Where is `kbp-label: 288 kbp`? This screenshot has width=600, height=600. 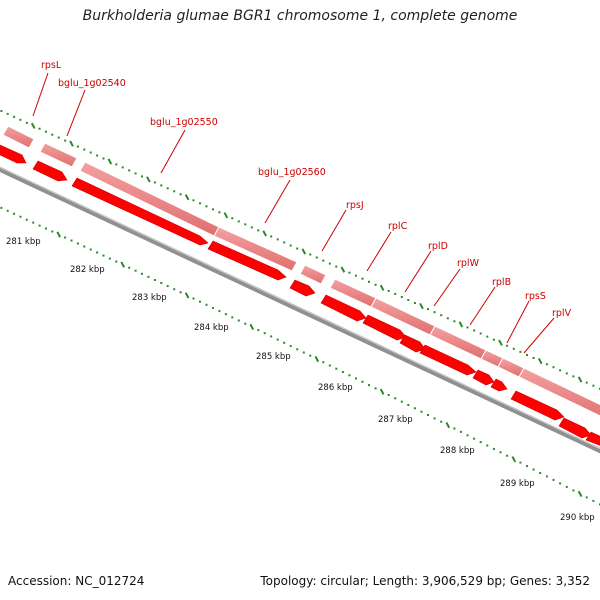 kbp-label: 288 kbp is located at coordinates (457, 451).